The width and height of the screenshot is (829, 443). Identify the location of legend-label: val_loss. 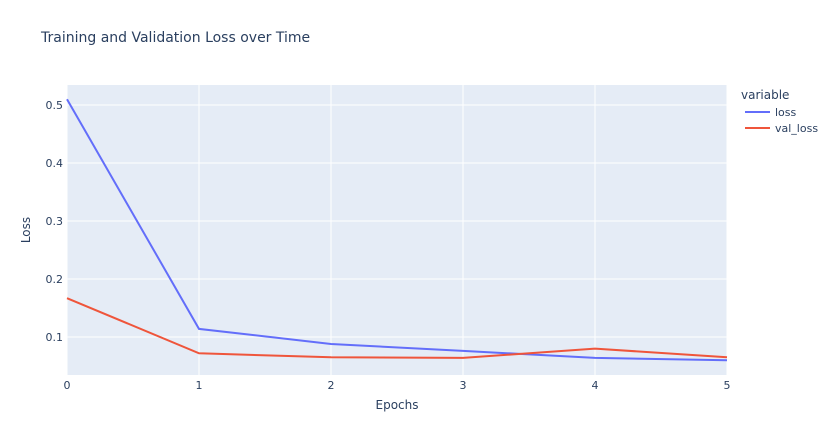
(796, 128).